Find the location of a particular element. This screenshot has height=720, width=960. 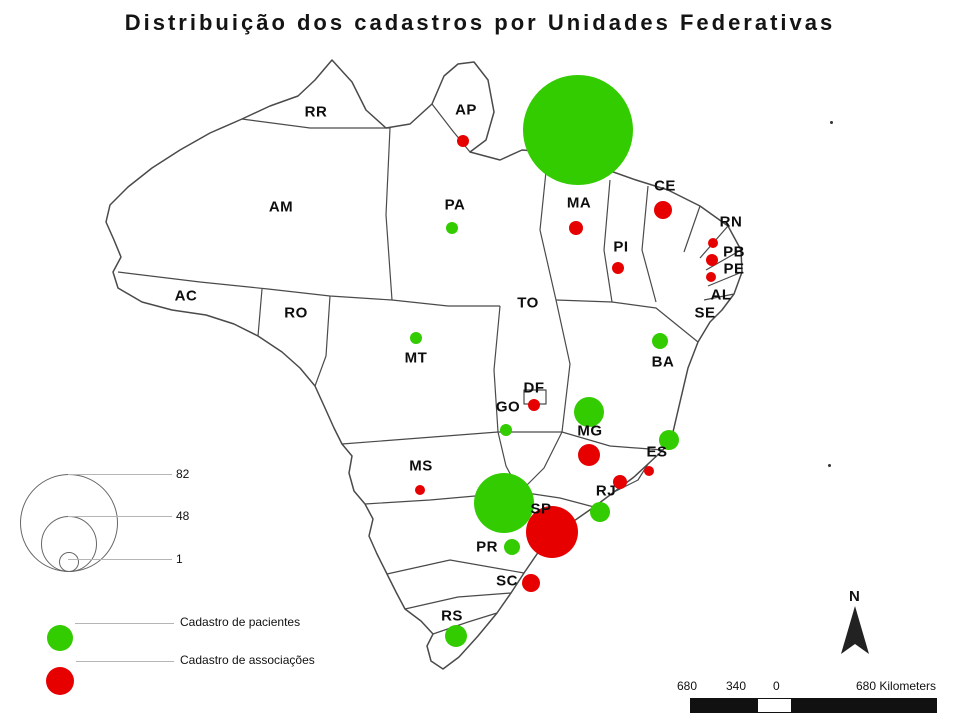

state-label-MA: MA is located at coordinates (579, 203).